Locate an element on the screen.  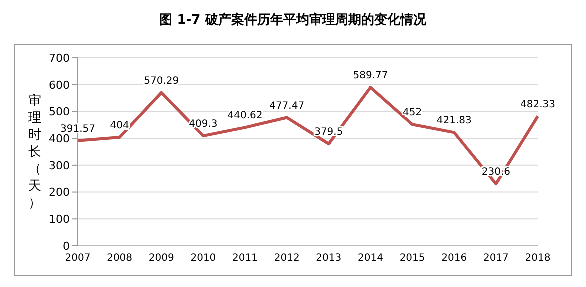
x-tick-label: 2009 is located at coordinates (161, 258).